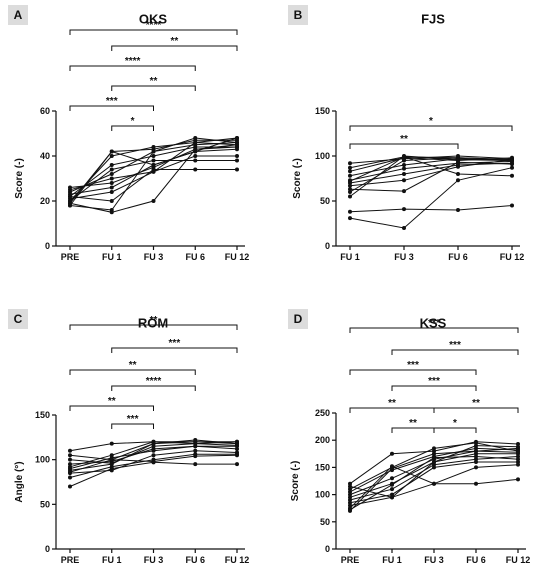 This screenshot has width=550, height=569. I want to click on y-axis-label: Angle (°), so click(19, 481).